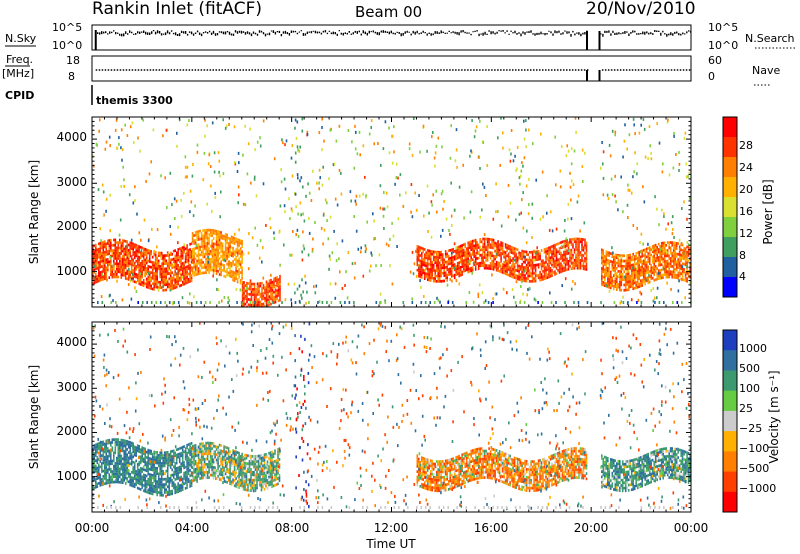  I want to click on power-ytick-3000: 3000, so click(71, 182).